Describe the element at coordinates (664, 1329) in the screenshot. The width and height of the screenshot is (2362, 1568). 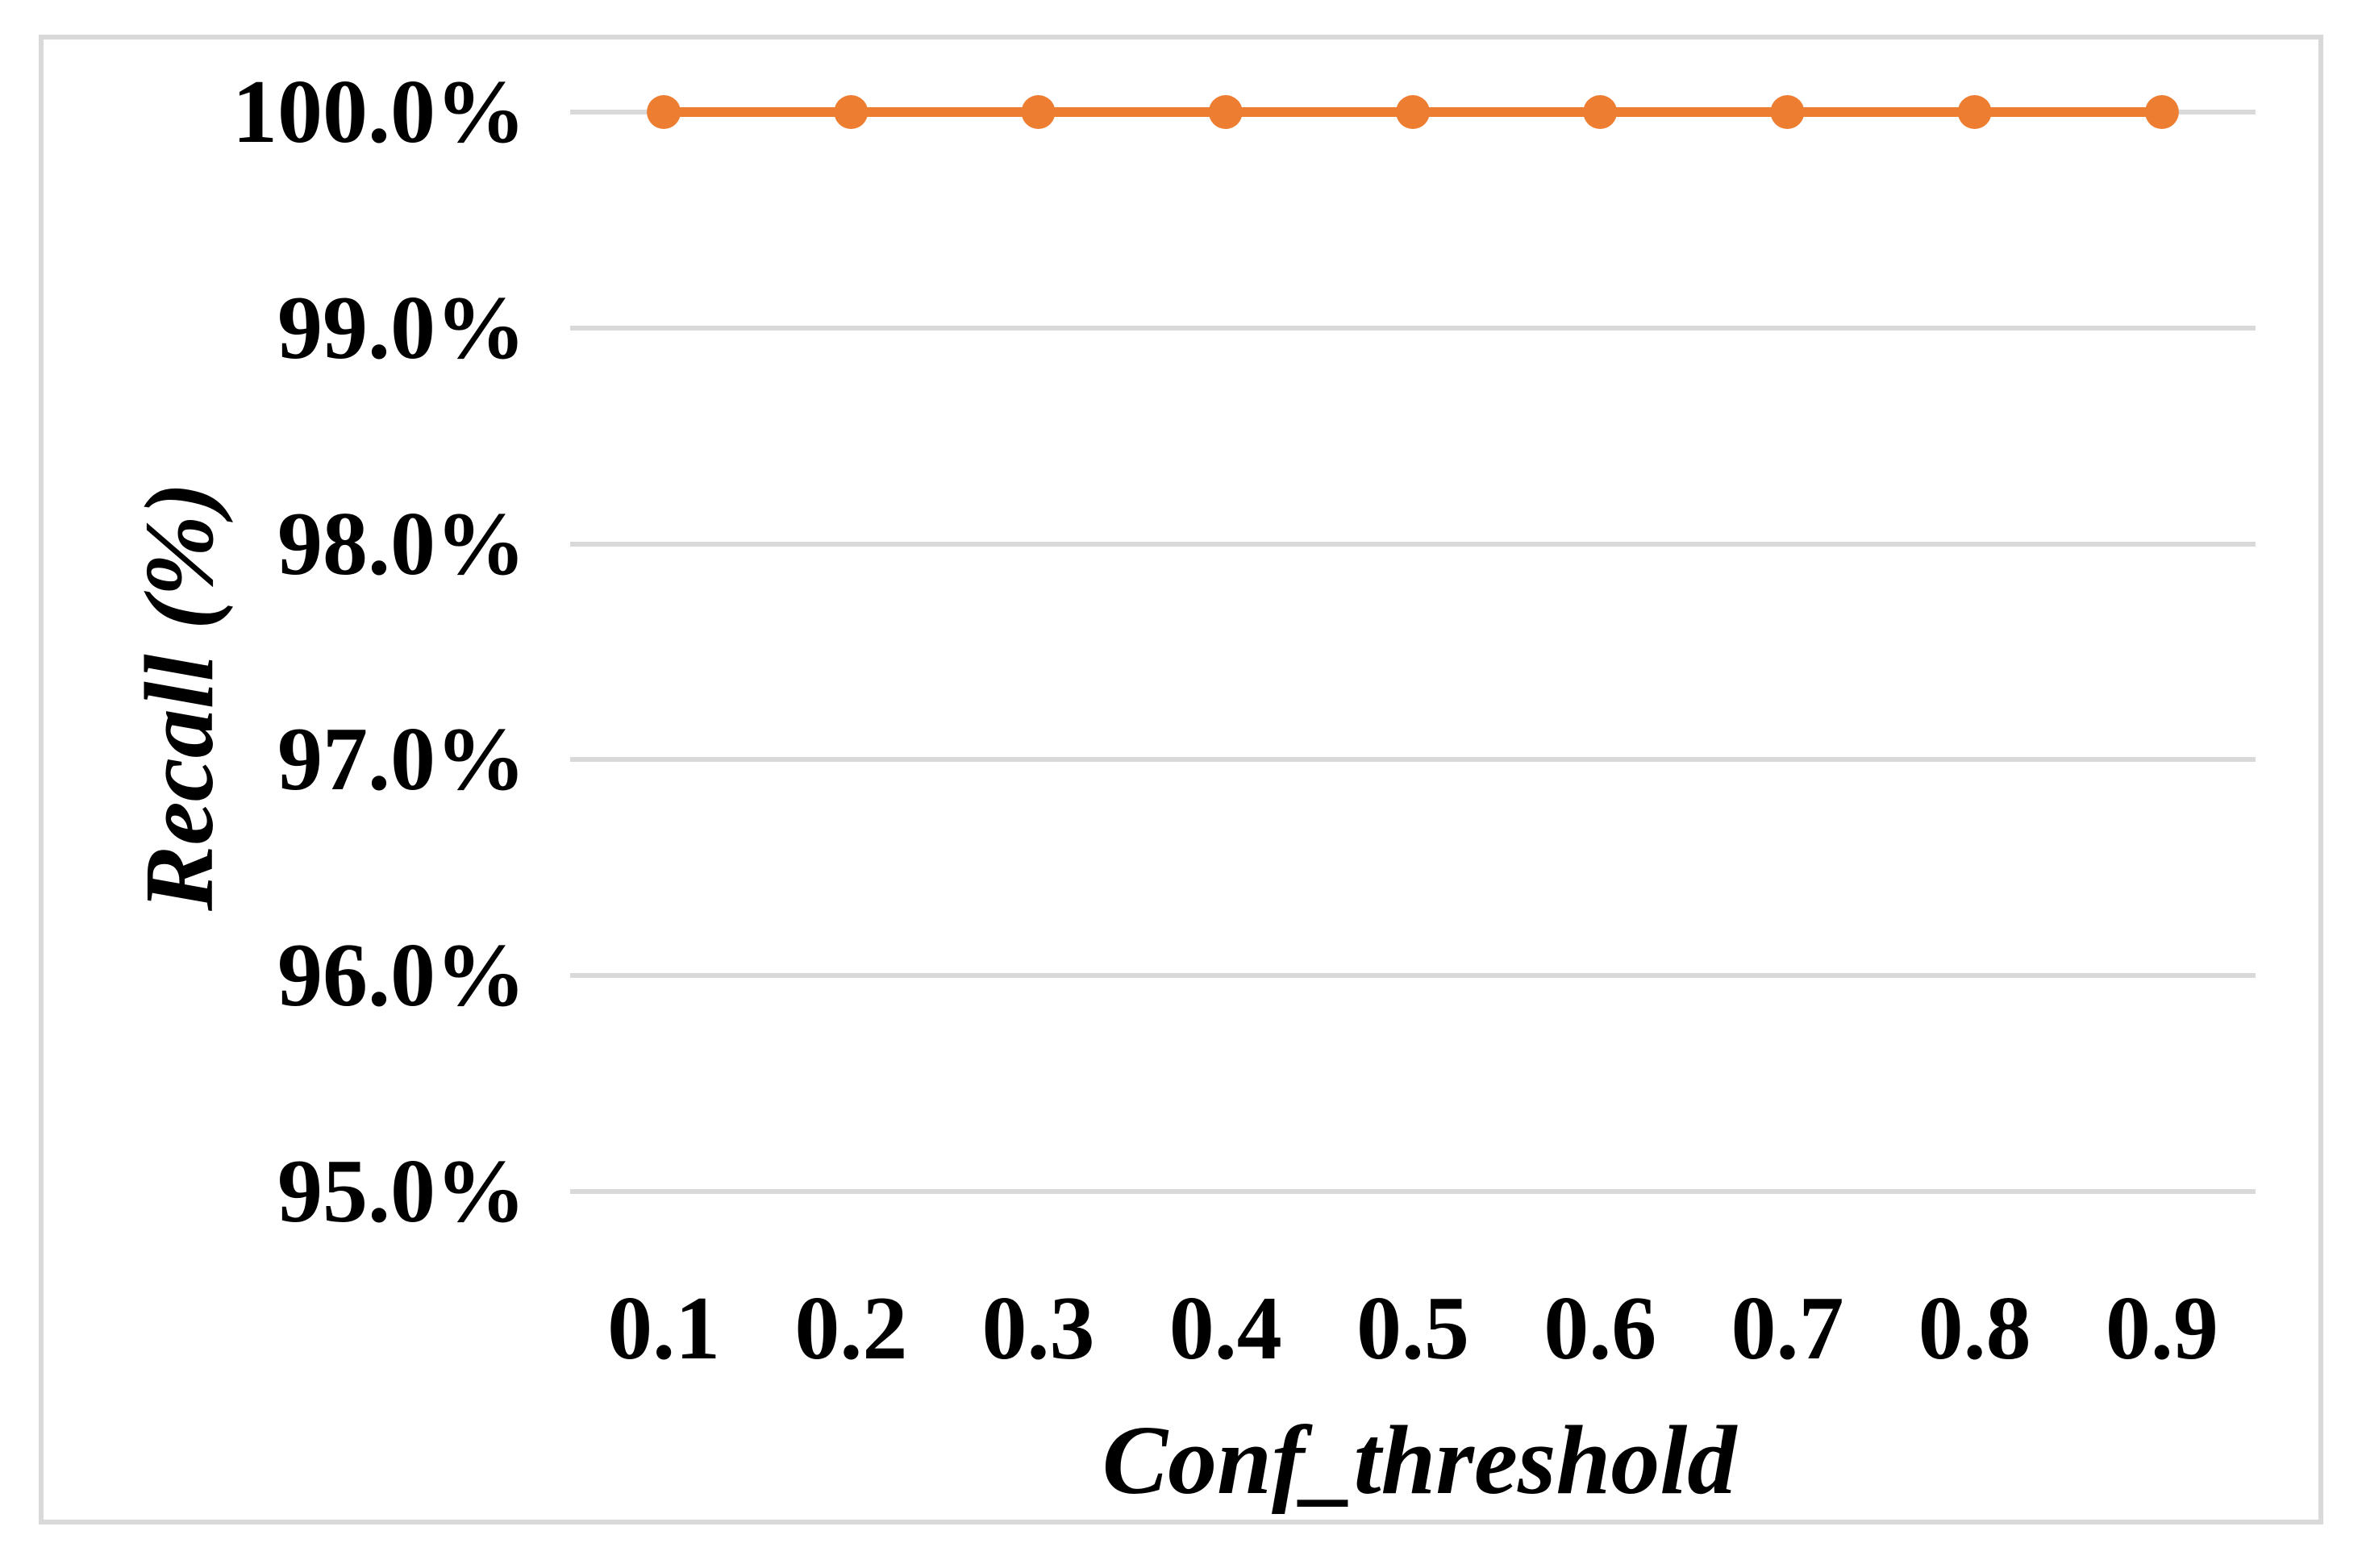
I see `x-tick-label: 0.1` at that location.